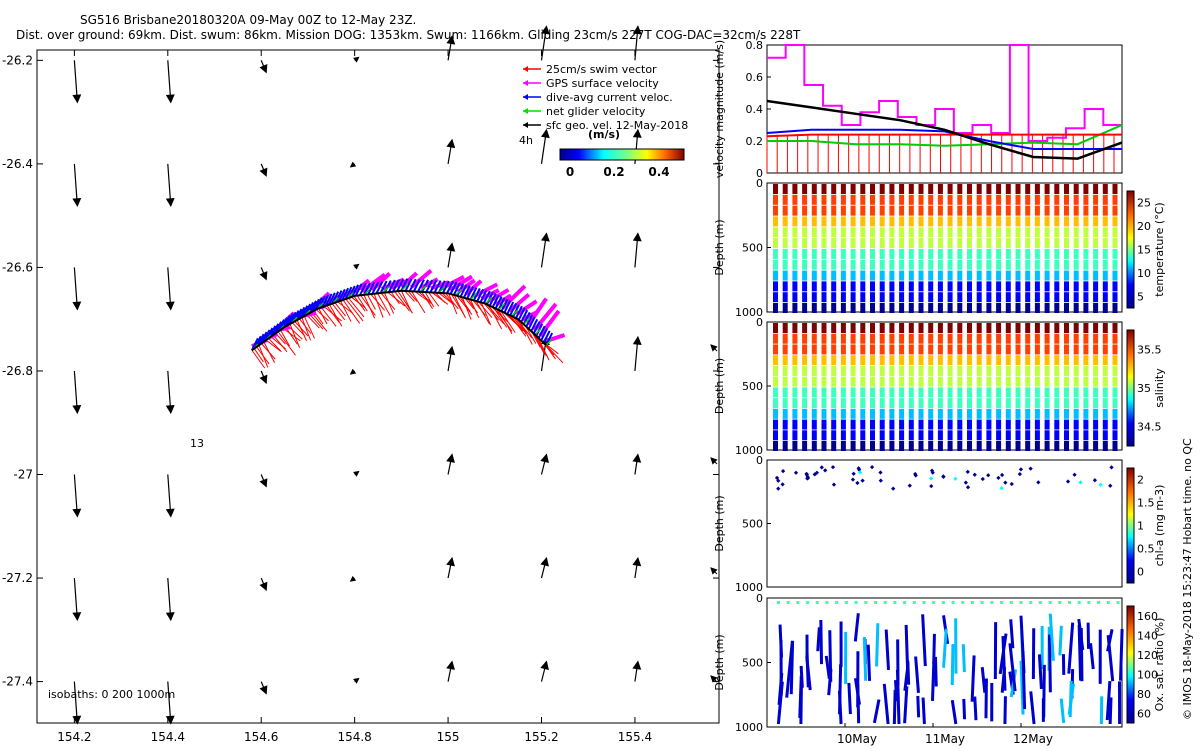 This screenshot has height=754, width=1200. What do you see at coordinates (1144, 273) in the screenshot?
I see `temperature-cbar-tick: 10` at bounding box center [1144, 273].